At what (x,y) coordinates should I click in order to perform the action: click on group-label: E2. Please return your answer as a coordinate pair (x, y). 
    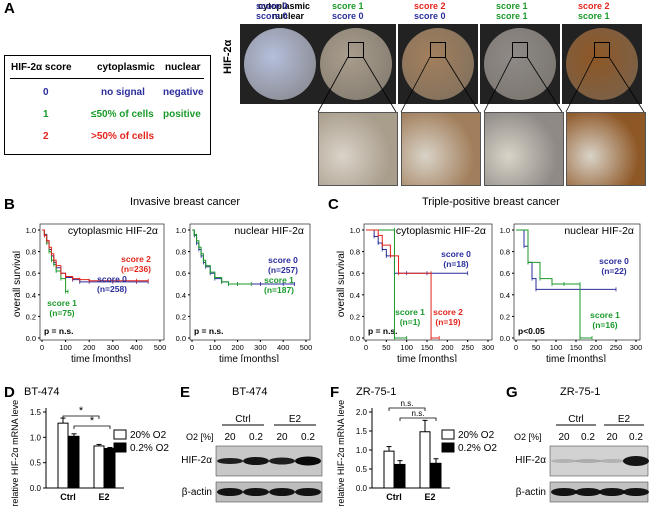
    Looking at the image, I should click on (295, 419).